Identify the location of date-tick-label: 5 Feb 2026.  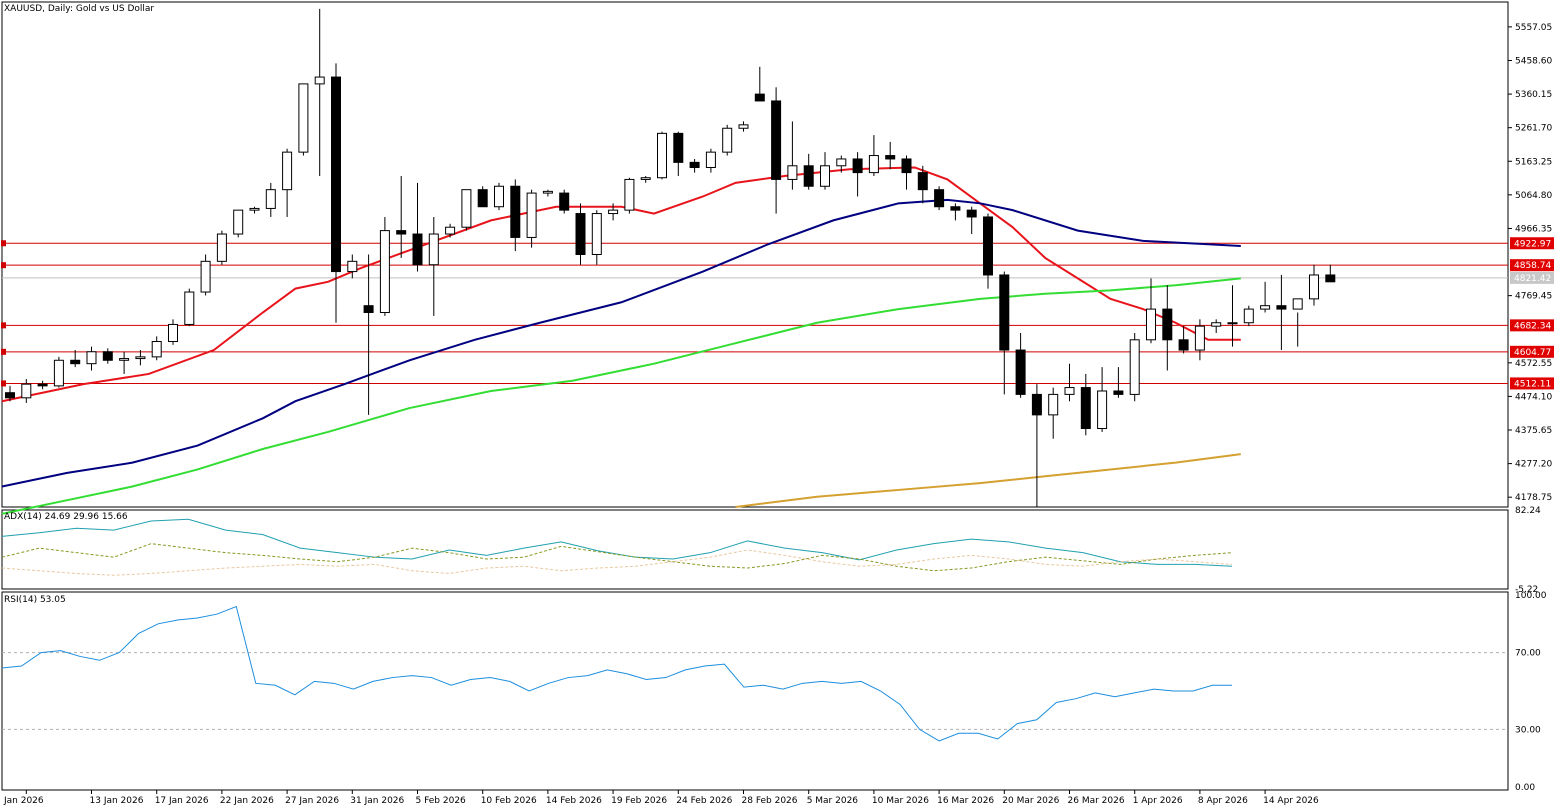
(441, 801).